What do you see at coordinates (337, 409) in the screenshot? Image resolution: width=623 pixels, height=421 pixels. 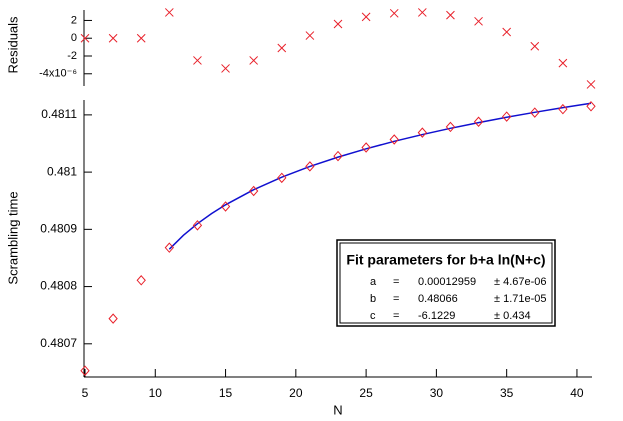 I see `x-axis-label: N` at bounding box center [337, 409].